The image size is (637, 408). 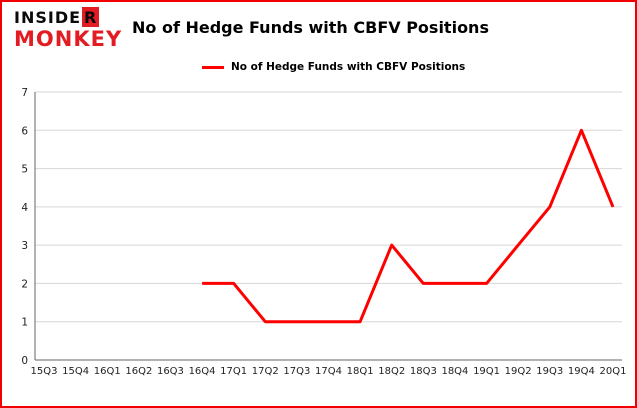 What do you see at coordinates (348, 67) in the screenshot?
I see `legend-label: No of Hedge Funds with CBFV Positions` at bounding box center [348, 67].